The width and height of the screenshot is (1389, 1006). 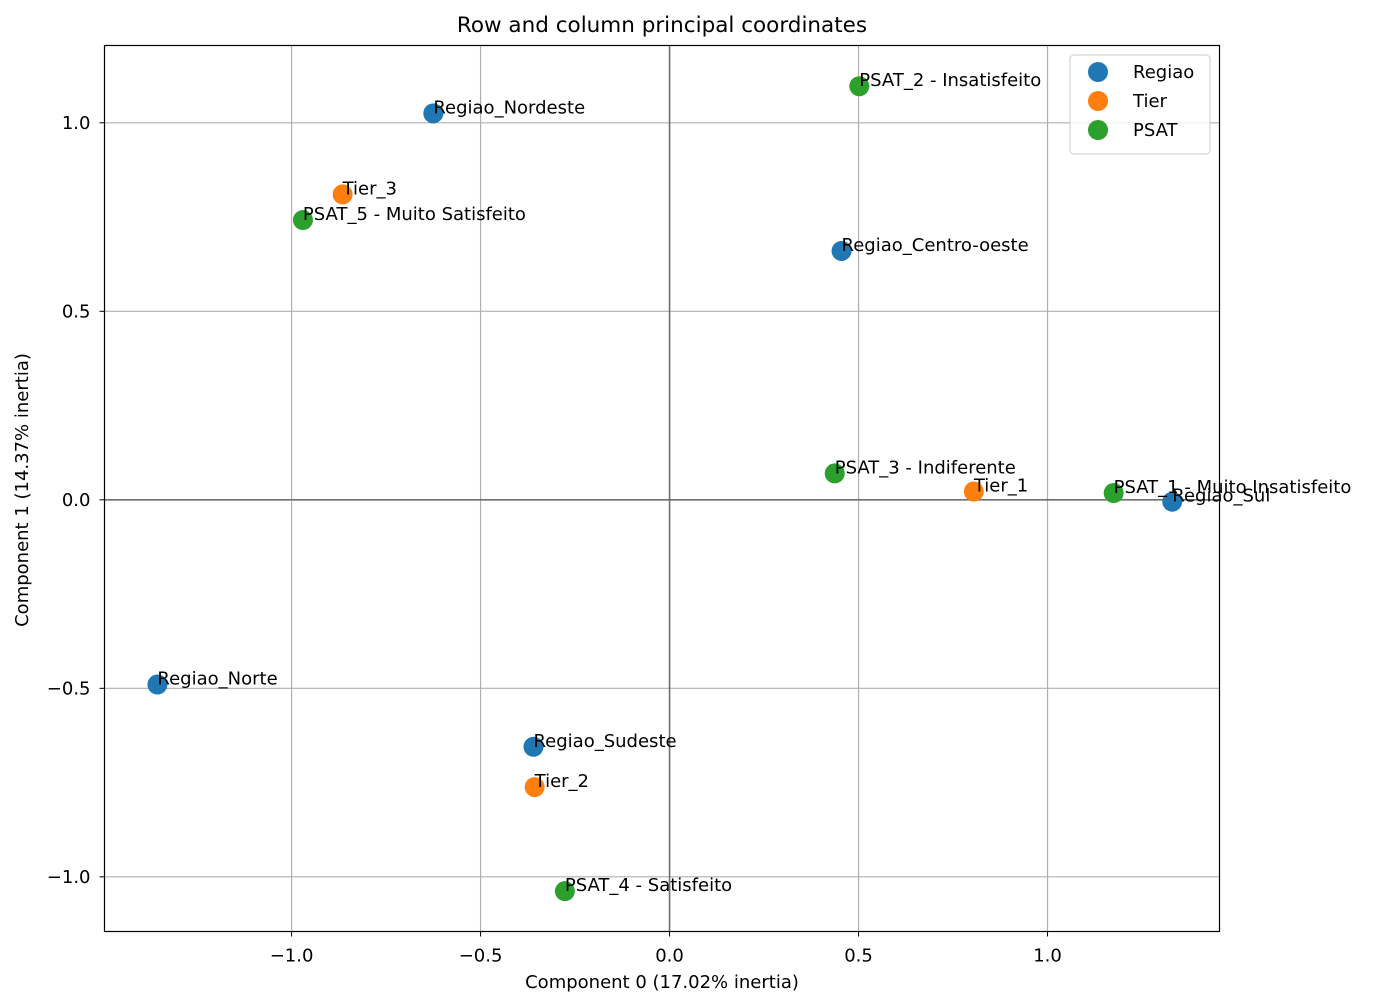 I want to click on point-label: Tier_3, so click(x=369, y=188).